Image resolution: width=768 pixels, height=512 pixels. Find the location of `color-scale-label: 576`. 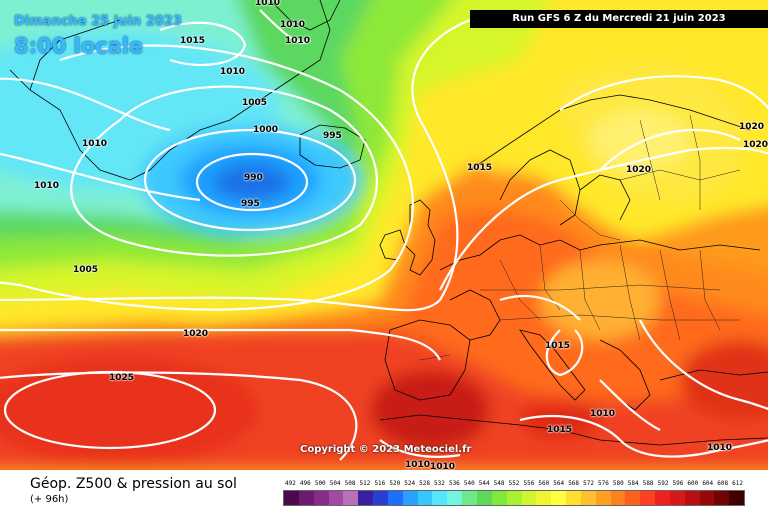

color-scale-label: 576 is located at coordinates (603, 483).